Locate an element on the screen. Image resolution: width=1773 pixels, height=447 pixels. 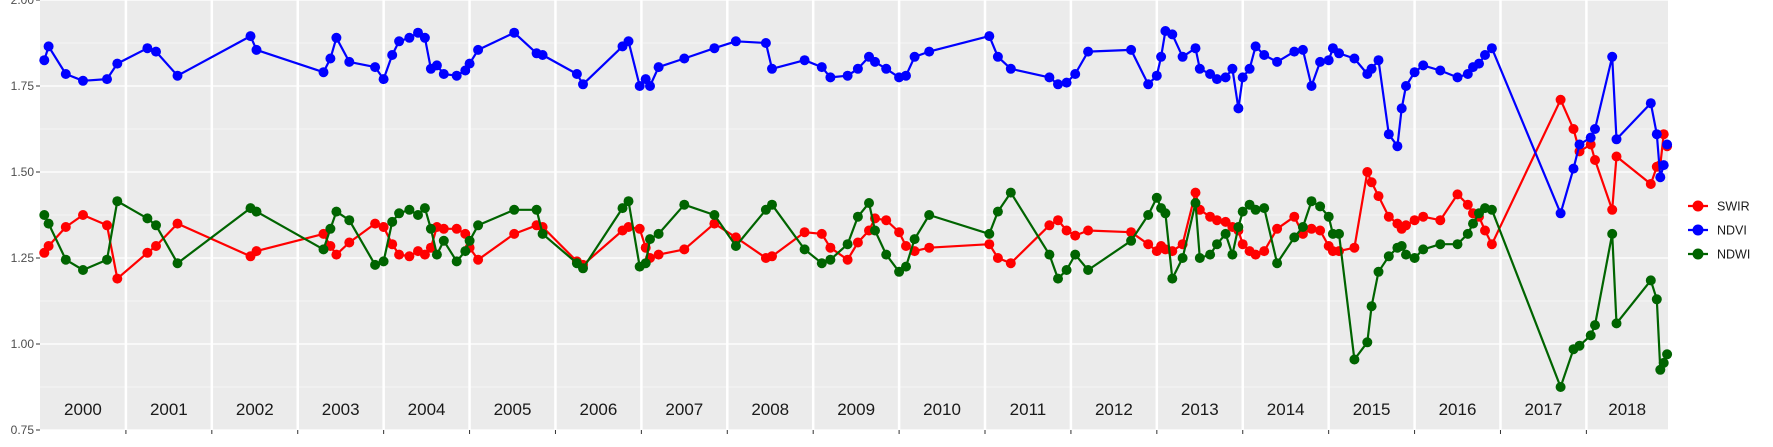
year-label: 2008 is located at coordinates (770, 409).